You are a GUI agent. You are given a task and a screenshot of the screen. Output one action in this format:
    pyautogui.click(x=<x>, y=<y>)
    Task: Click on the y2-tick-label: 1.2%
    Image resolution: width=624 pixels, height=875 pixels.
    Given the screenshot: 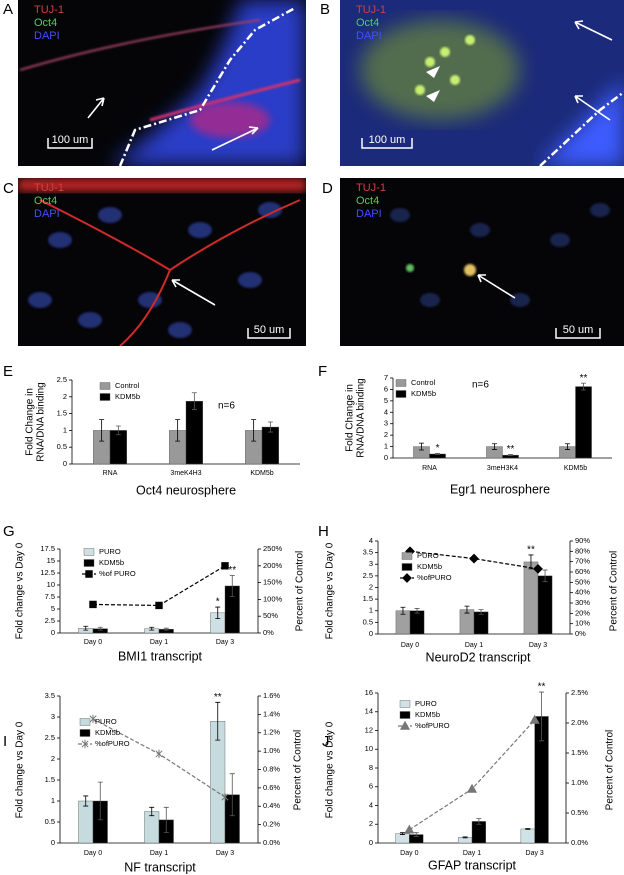 What is the action you would take?
    pyautogui.click(x=271, y=732)
    